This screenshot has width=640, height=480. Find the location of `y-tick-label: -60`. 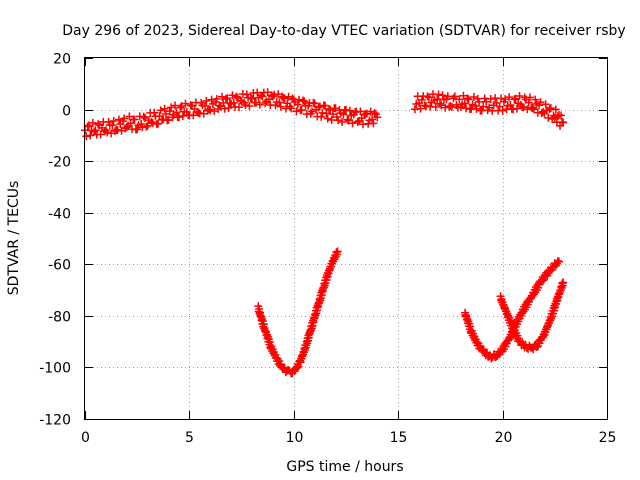

y-tick-label: -60 is located at coordinates (59, 266).